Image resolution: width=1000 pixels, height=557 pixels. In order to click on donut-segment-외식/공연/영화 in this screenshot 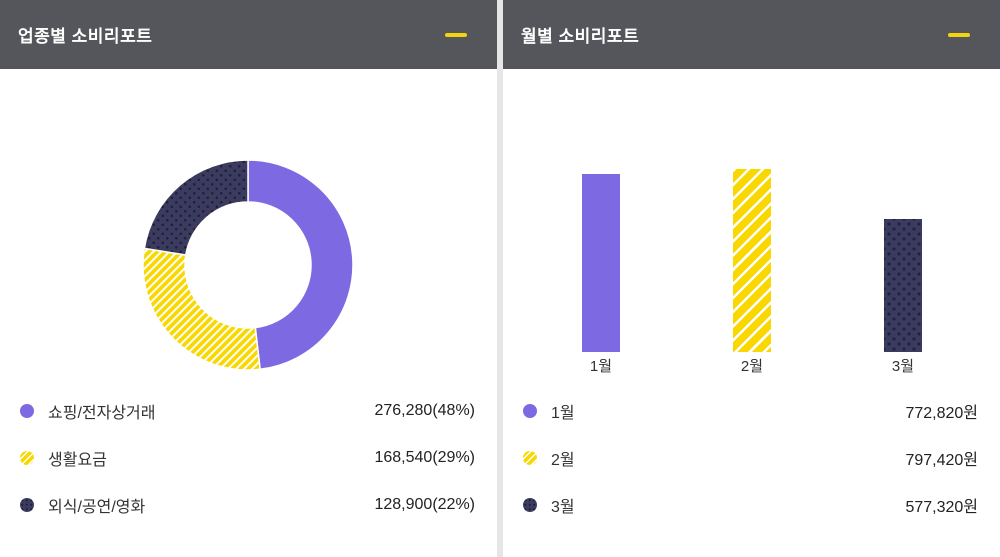, I will do `click(196, 207)`.